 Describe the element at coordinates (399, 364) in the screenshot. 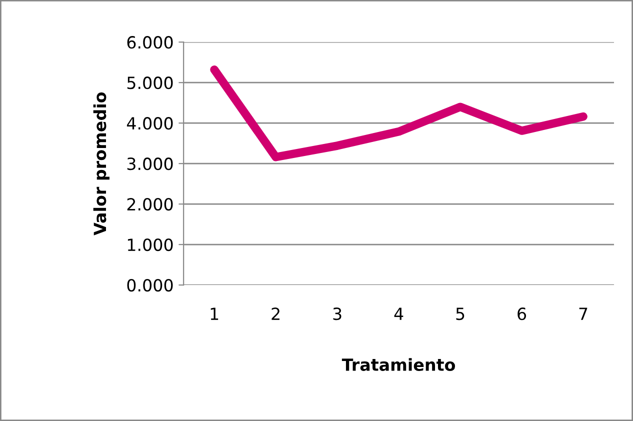

I see `x-axis-title: Tratamiento` at that location.